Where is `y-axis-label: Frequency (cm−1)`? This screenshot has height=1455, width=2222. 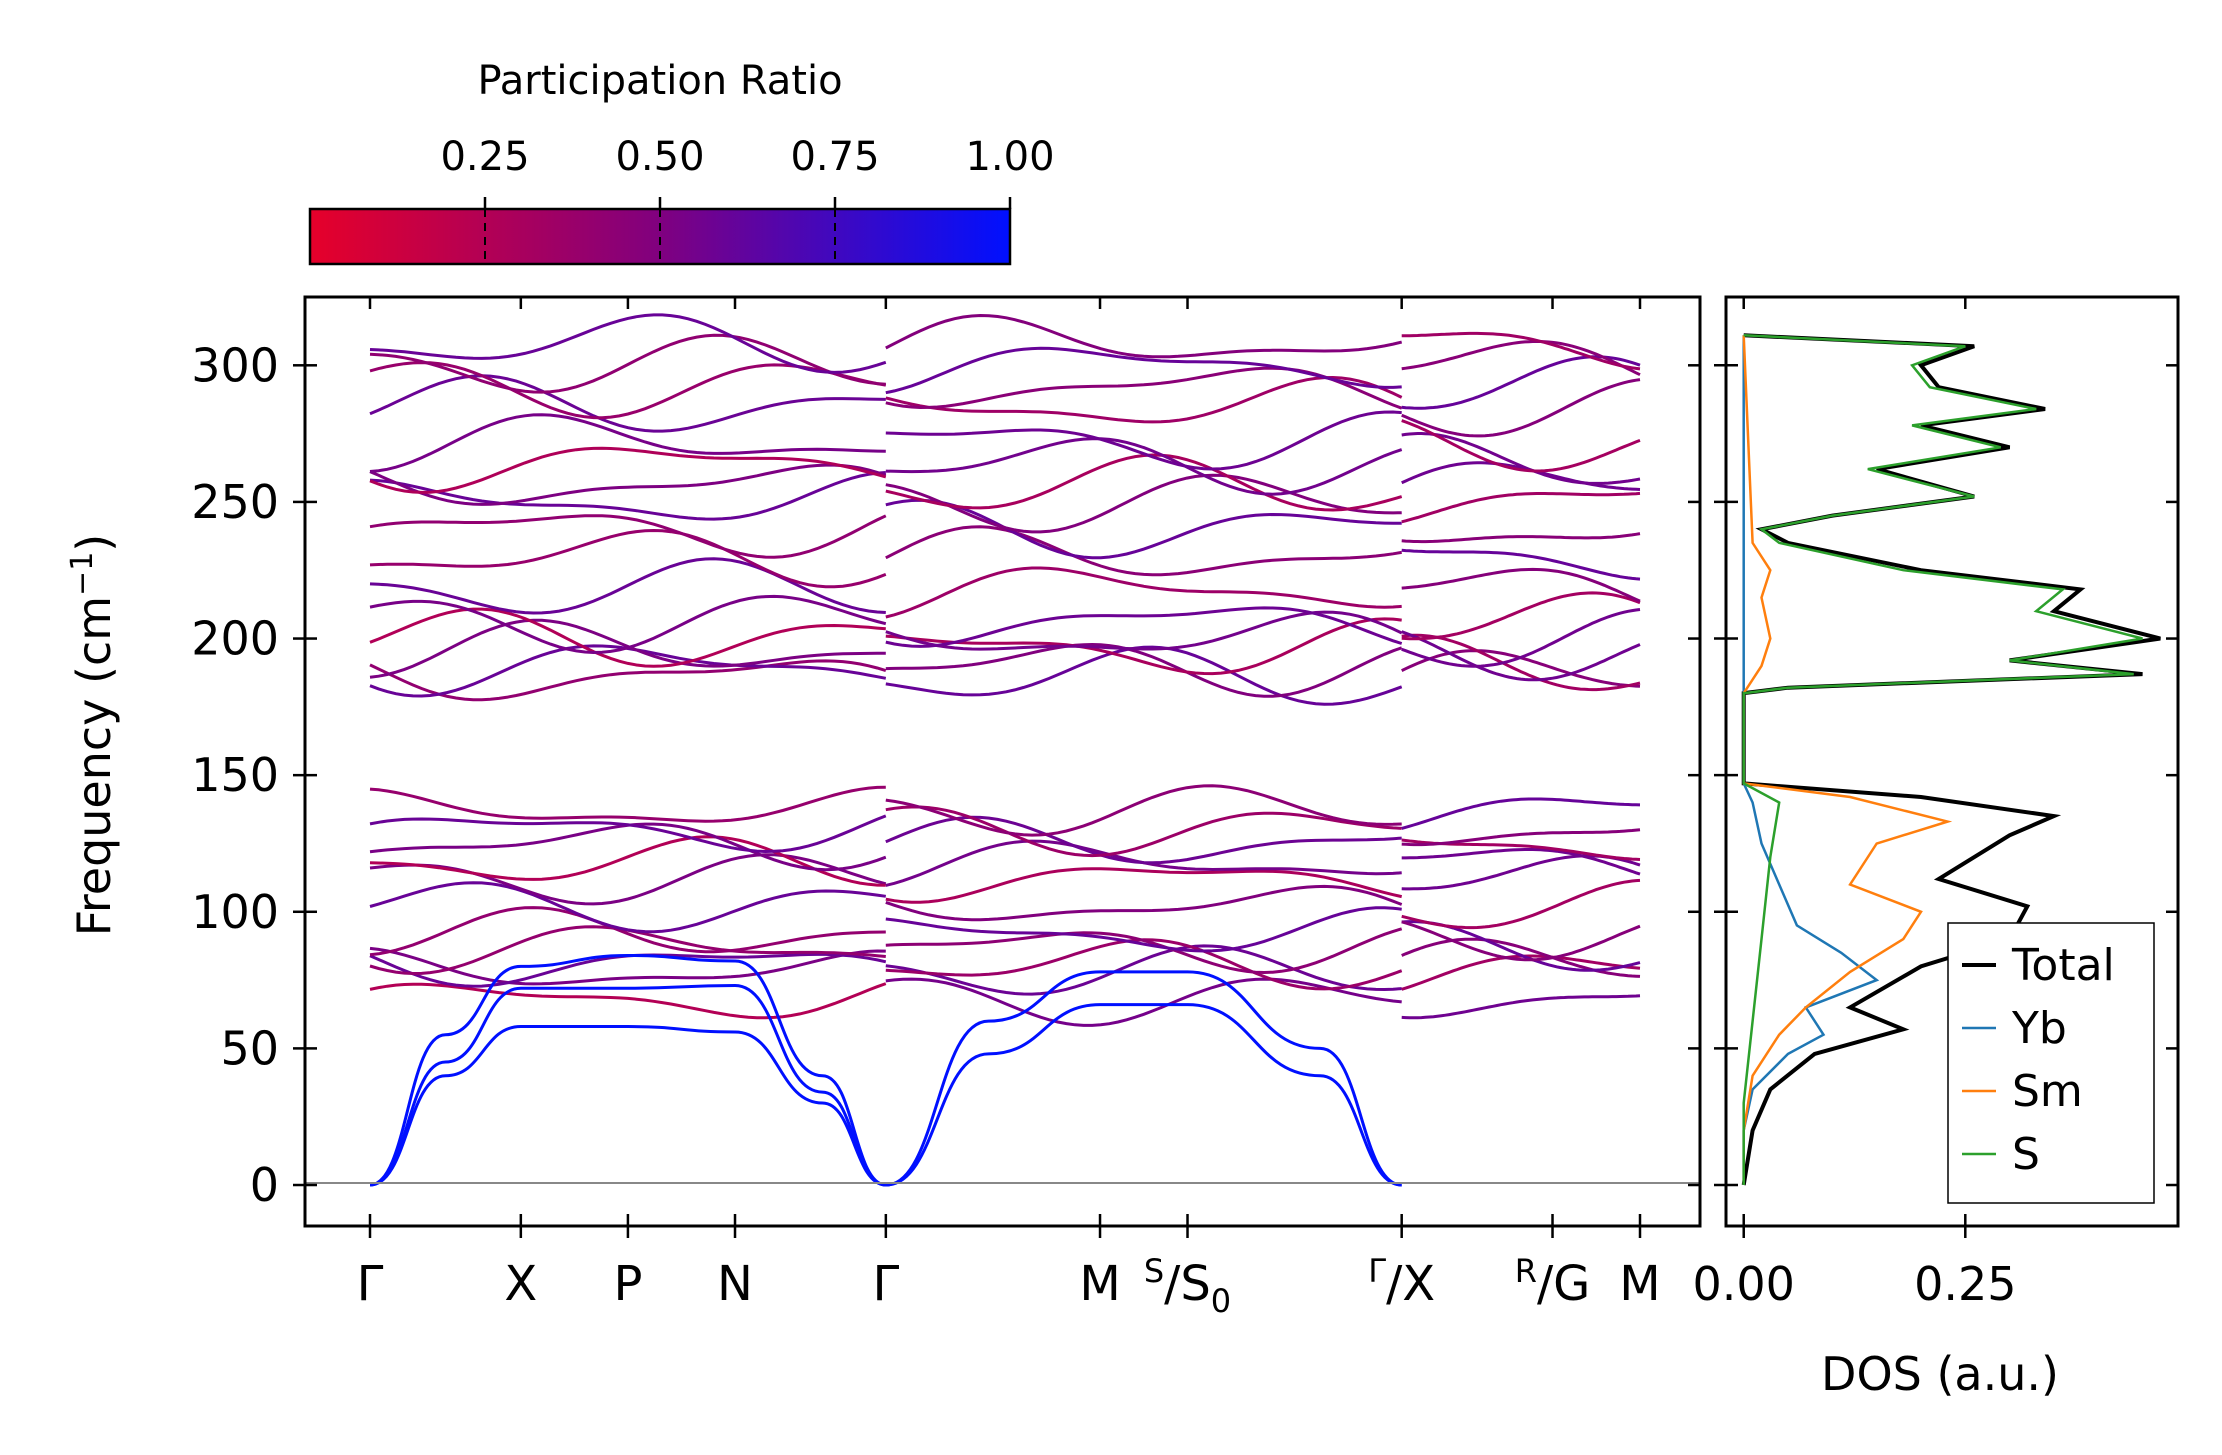
y-axis-label: Frequency (cm−1) is located at coordinates (93, 735).